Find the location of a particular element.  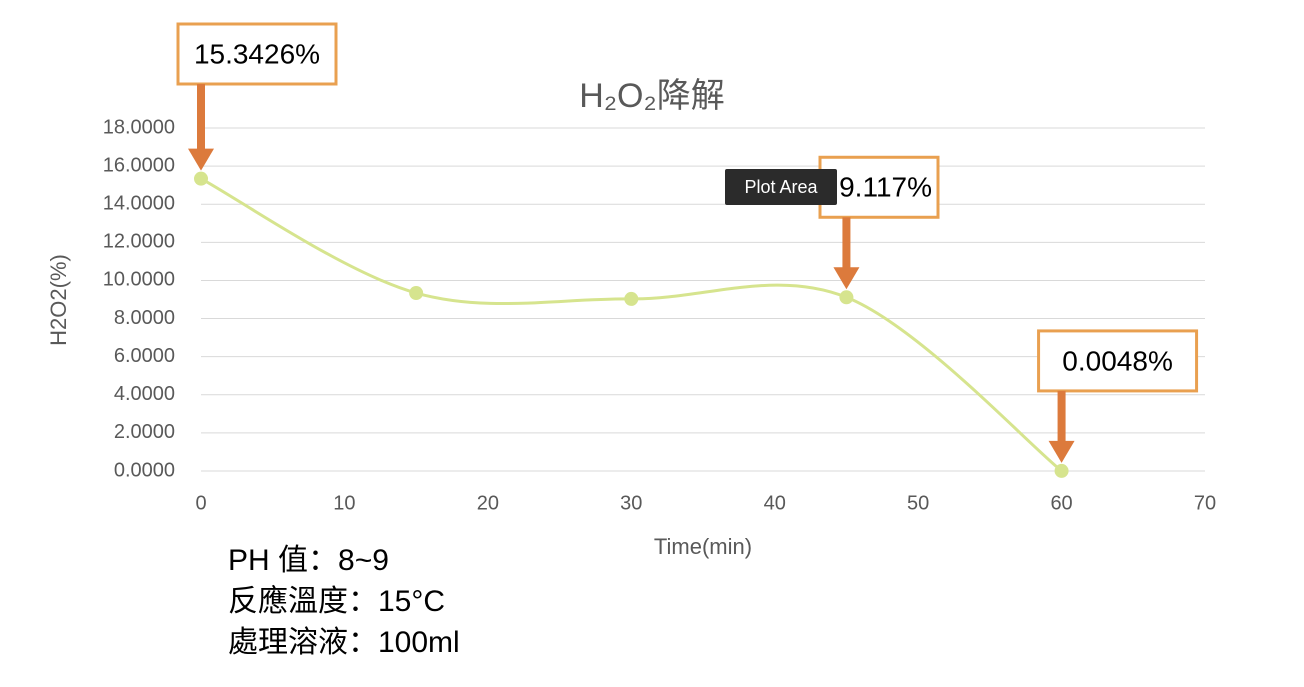

y-tick-label: 4.0000 is located at coordinates (144, 394).